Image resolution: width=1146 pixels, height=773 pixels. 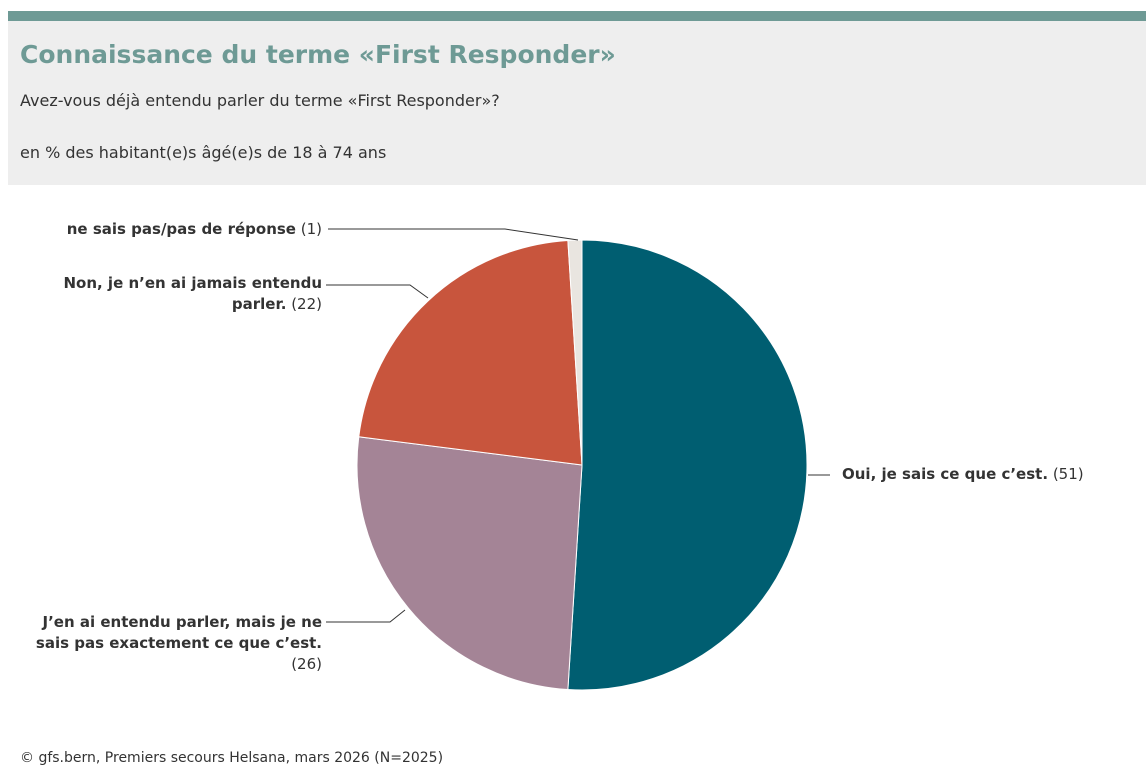 I want to click on category-label: Oui, je sais ce que c’est., so click(x=945, y=474).